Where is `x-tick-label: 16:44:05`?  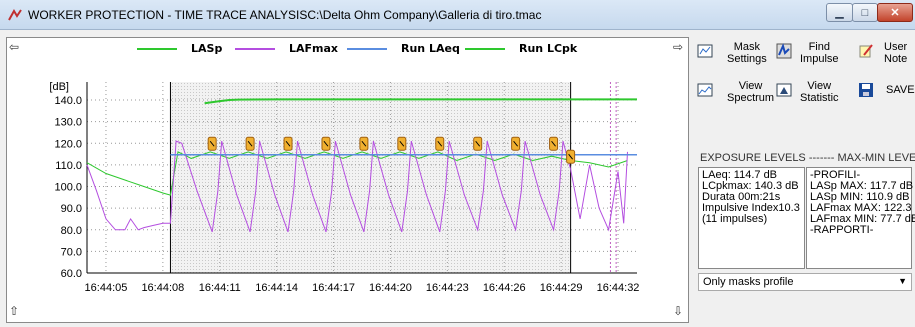 x-tick-label: 16:44:05 is located at coordinates (106, 288).